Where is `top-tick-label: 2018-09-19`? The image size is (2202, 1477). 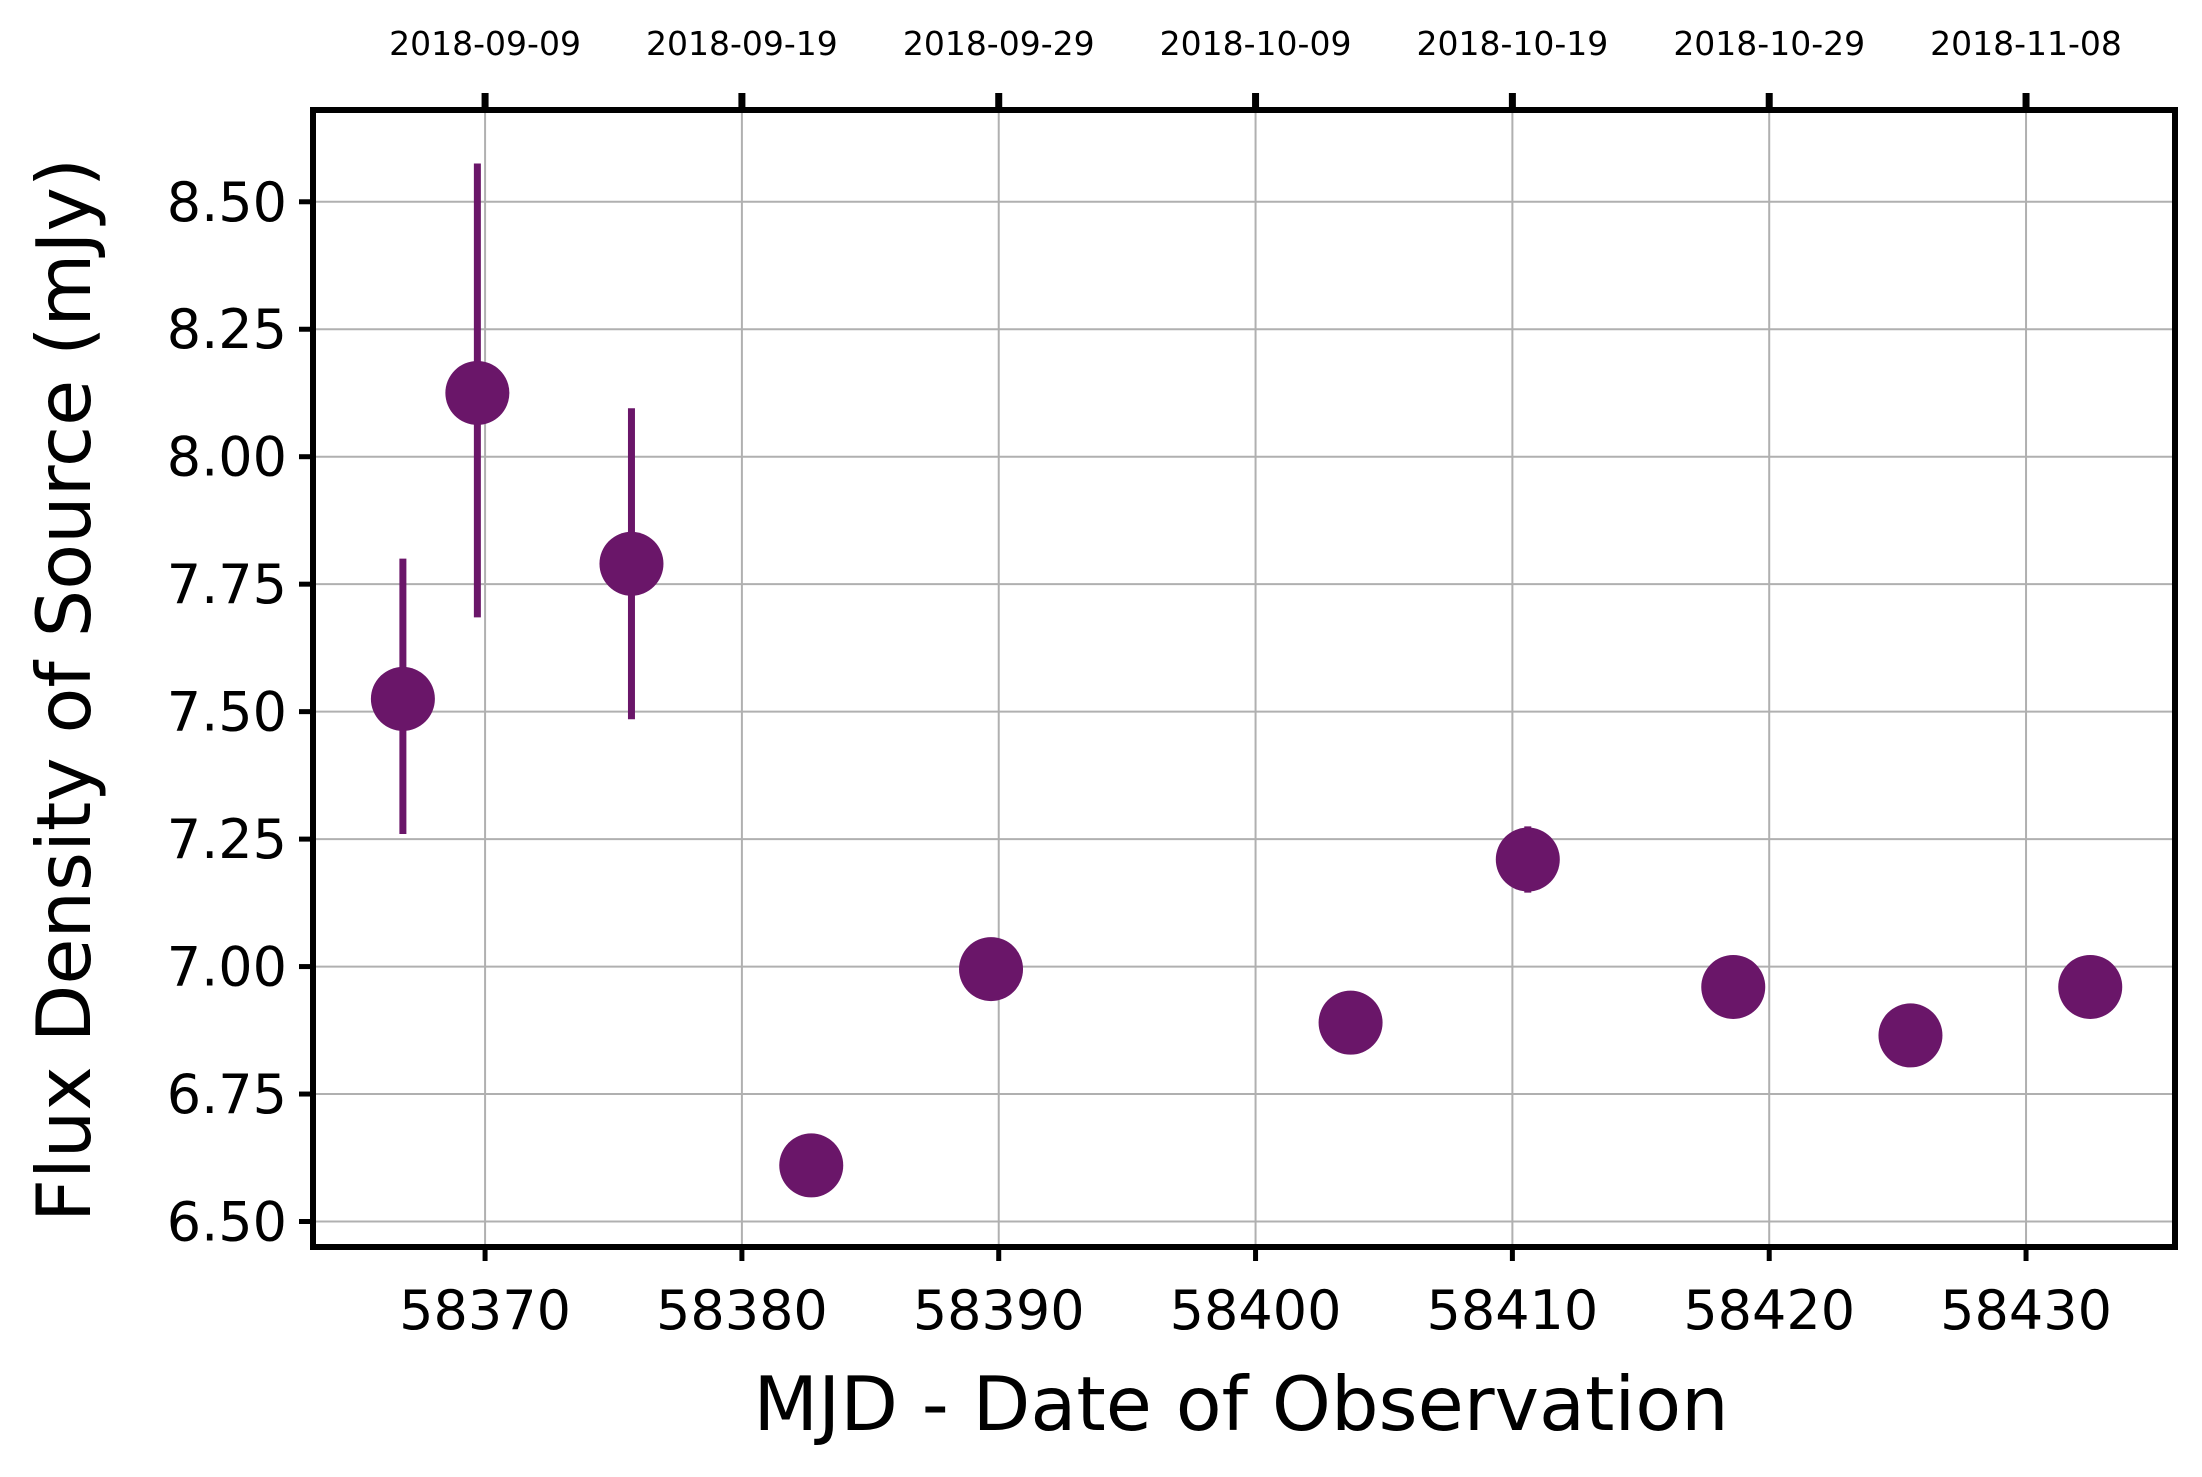 top-tick-label: 2018-09-19 is located at coordinates (742, 43).